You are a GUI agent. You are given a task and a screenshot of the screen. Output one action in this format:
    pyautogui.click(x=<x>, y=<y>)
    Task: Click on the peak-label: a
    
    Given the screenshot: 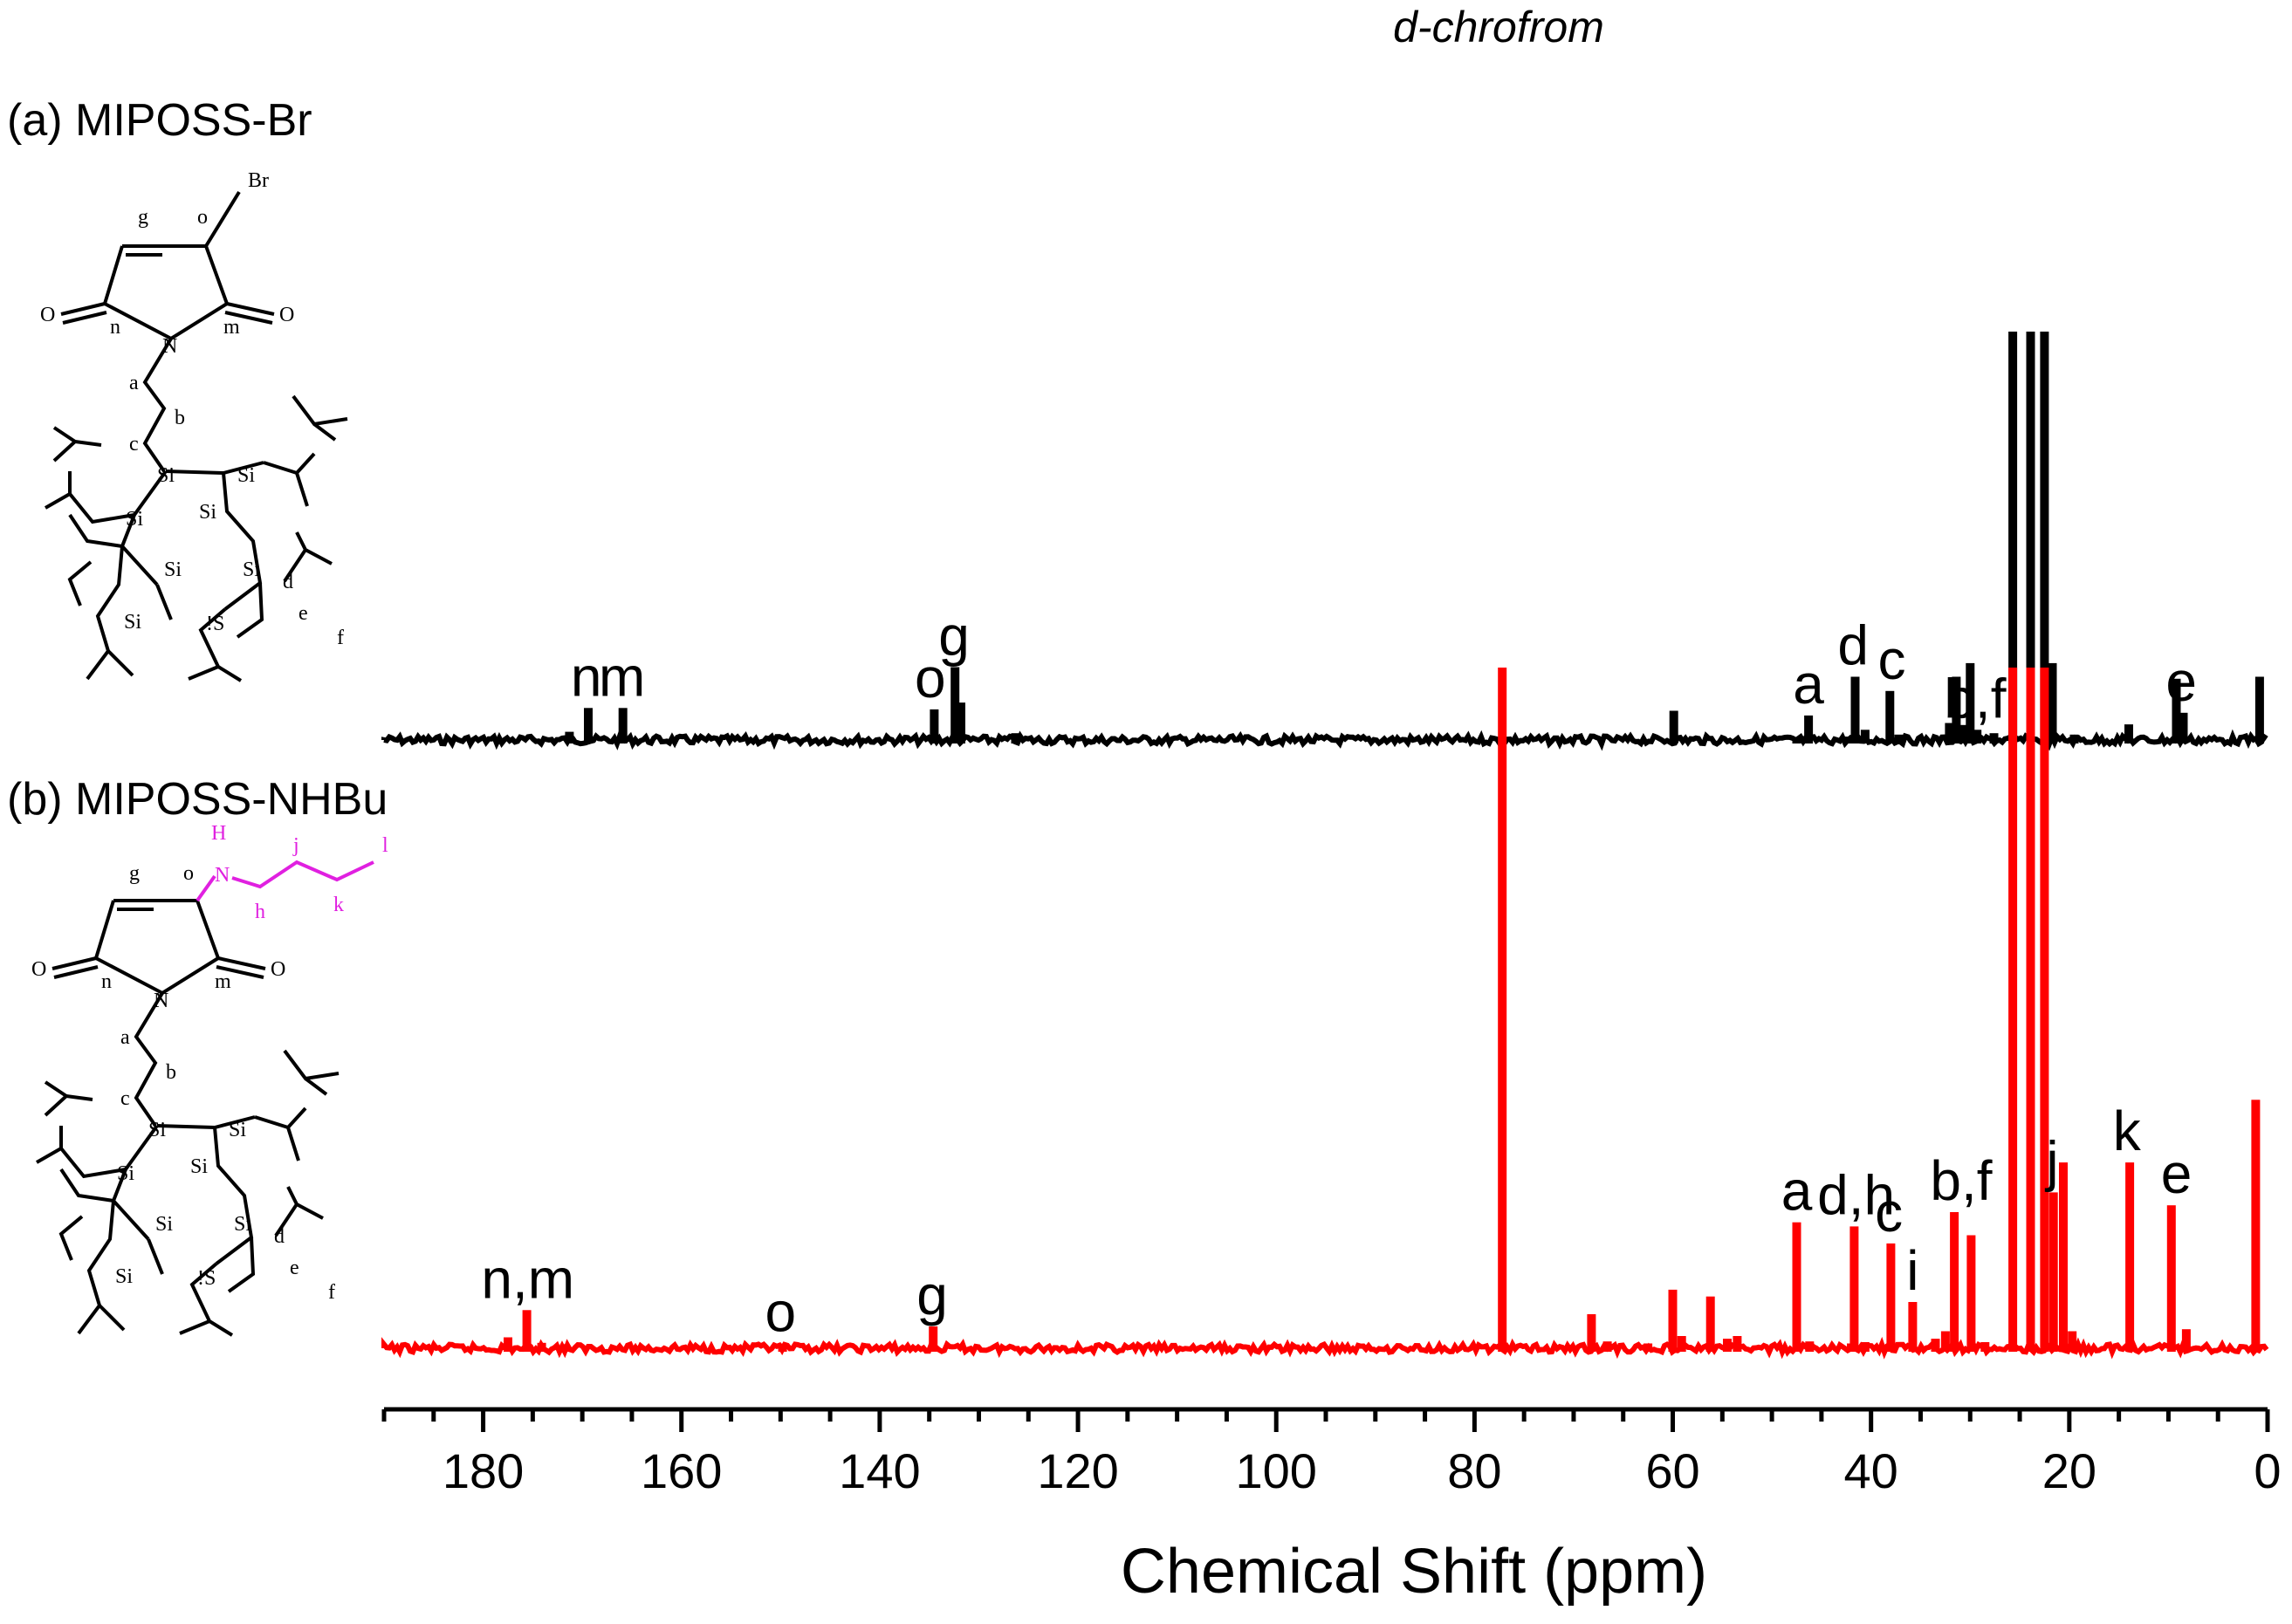 What is the action you would take?
    pyautogui.click(x=1809, y=684)
    